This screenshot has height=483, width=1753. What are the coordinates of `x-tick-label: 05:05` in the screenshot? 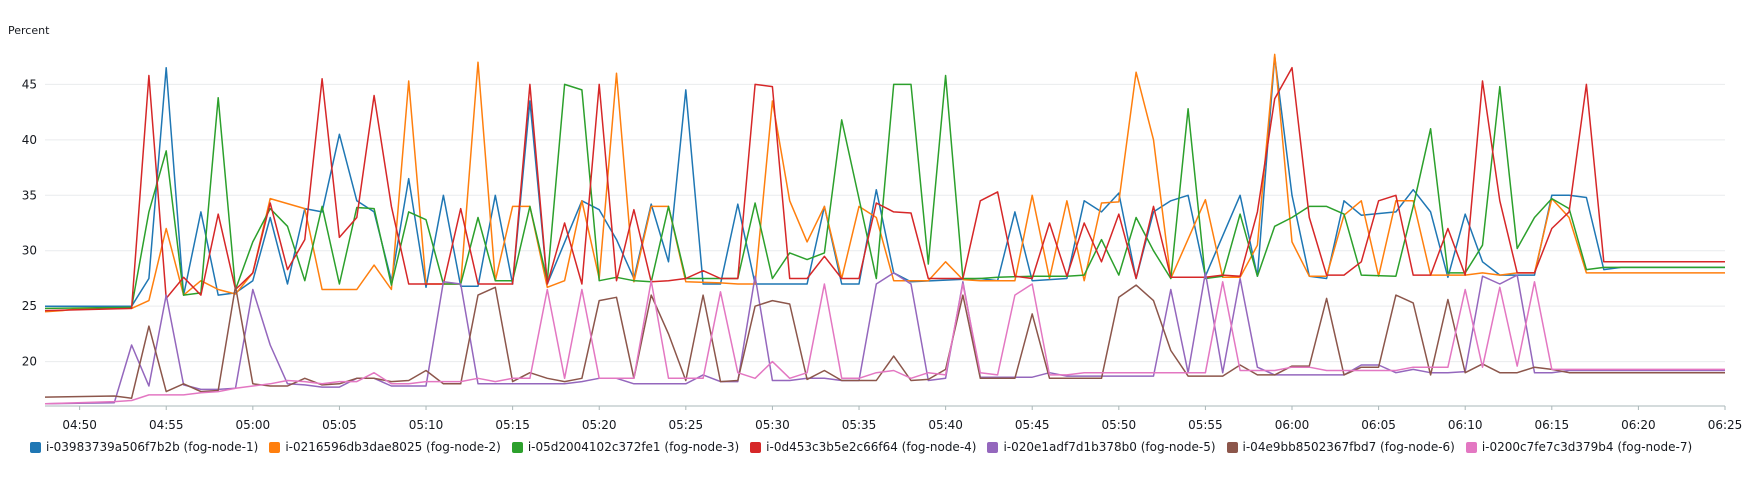 It's located at (339, 425).